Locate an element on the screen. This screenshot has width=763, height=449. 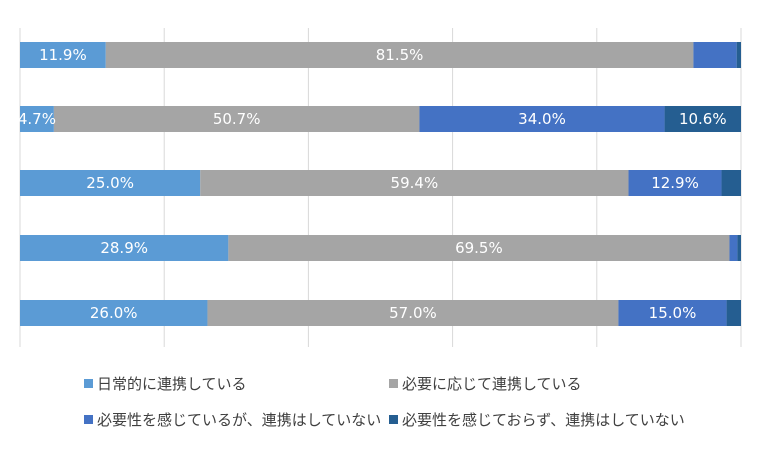
legend-label: 必要性を感じておらず、連携はしていない is located at coordinates (543, 420).